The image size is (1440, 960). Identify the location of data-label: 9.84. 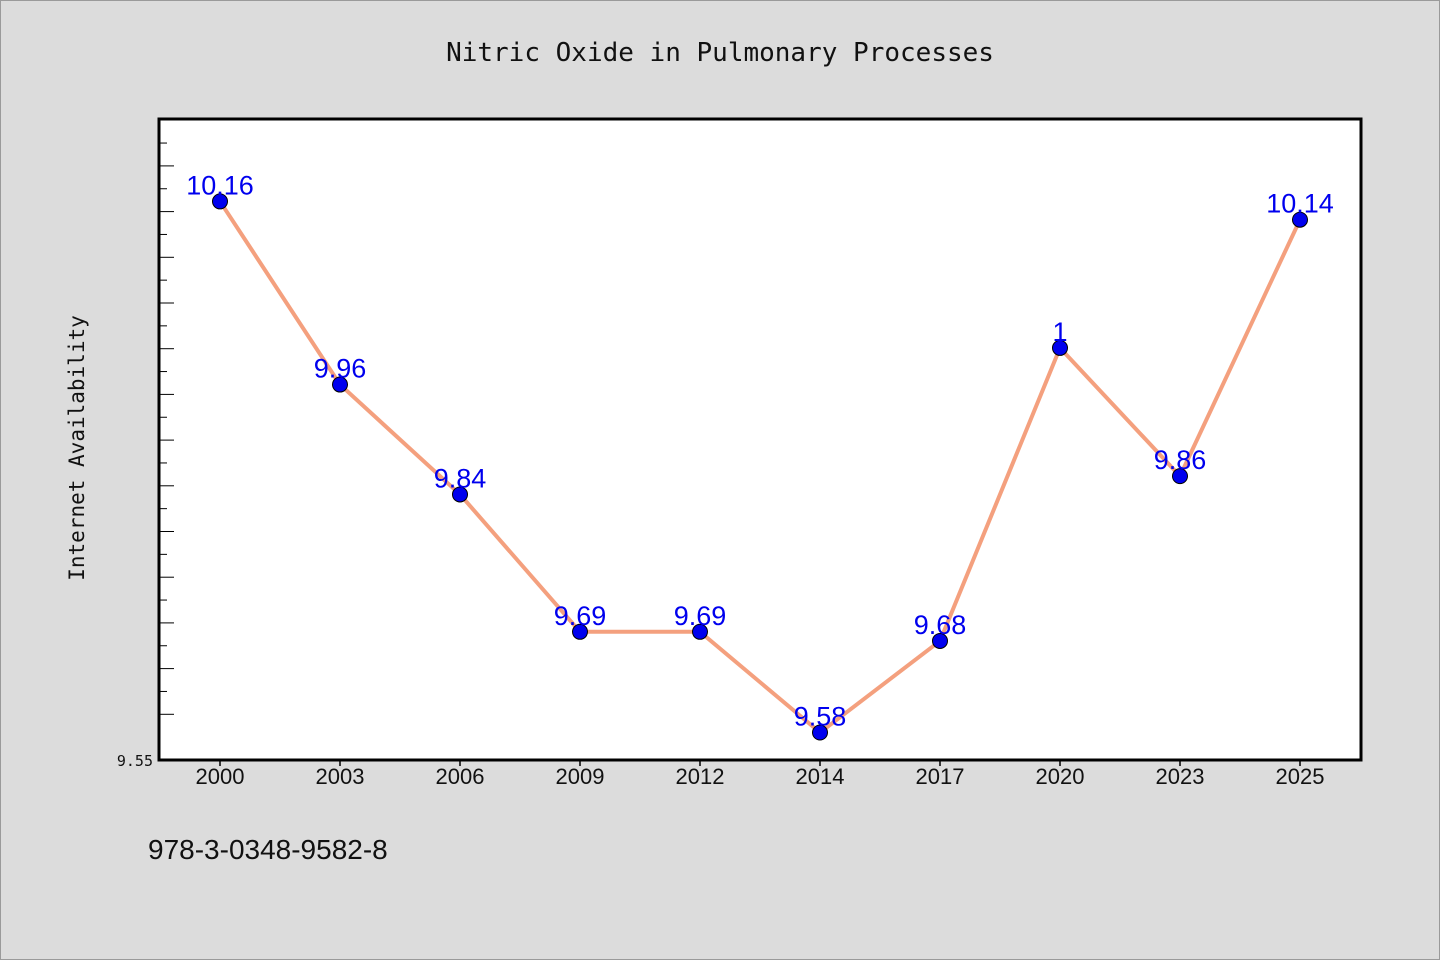
(460, 478).